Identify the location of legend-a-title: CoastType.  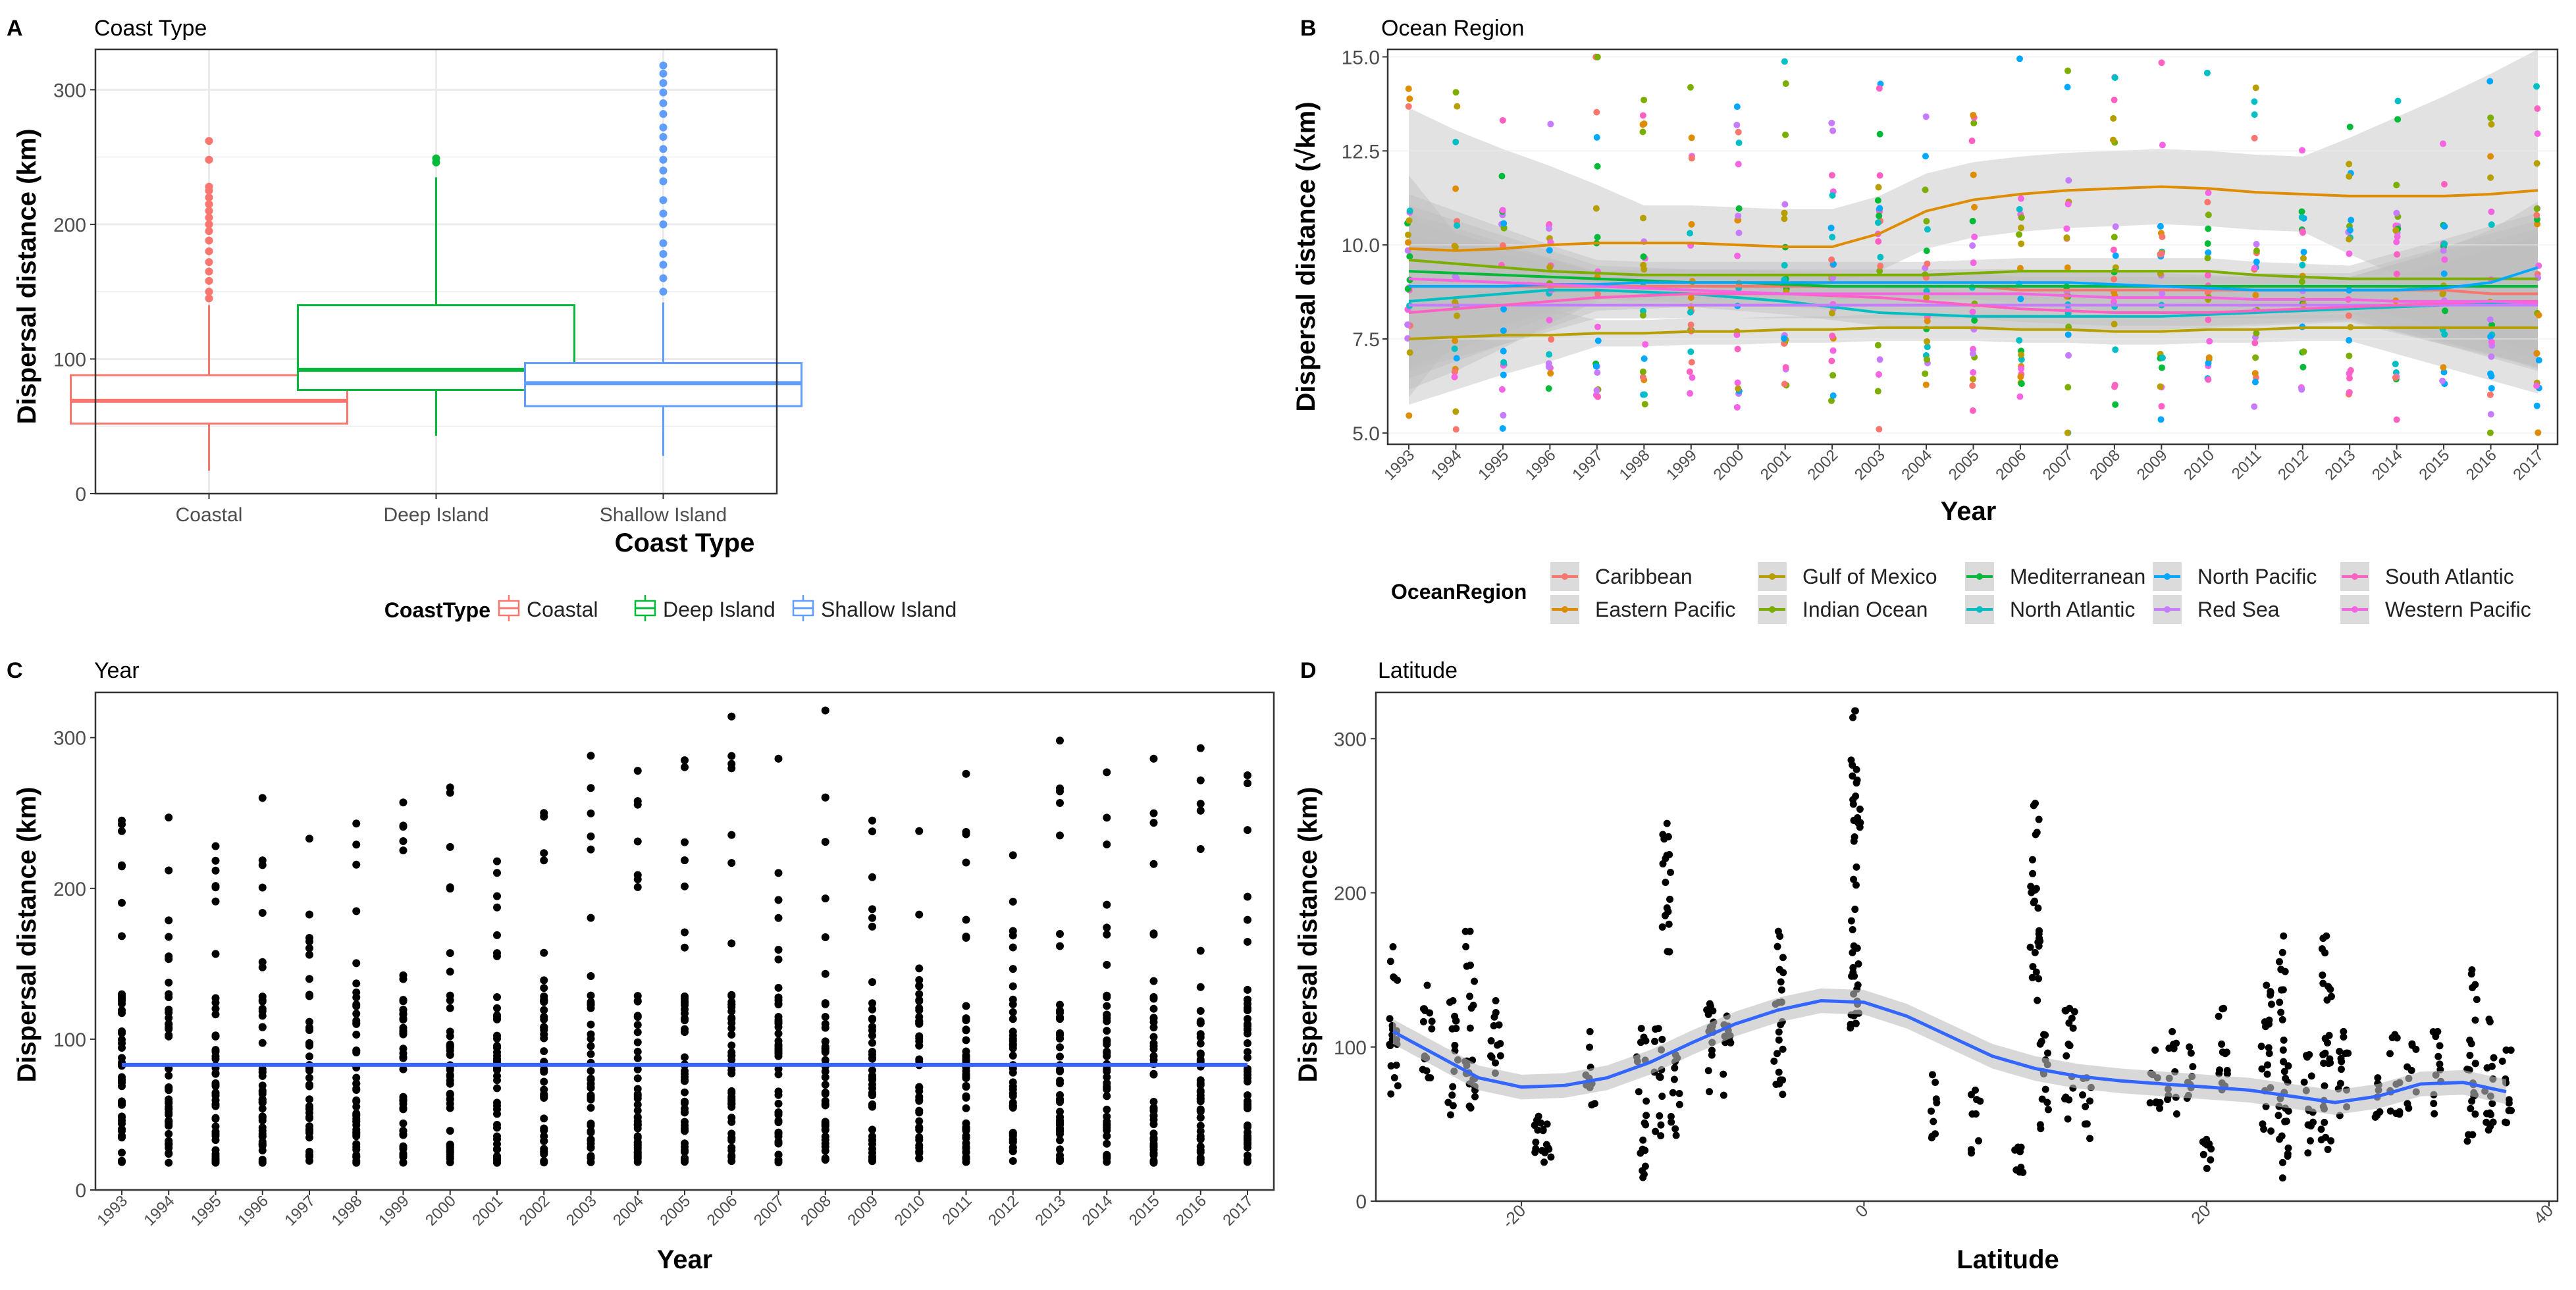
(437, 610).